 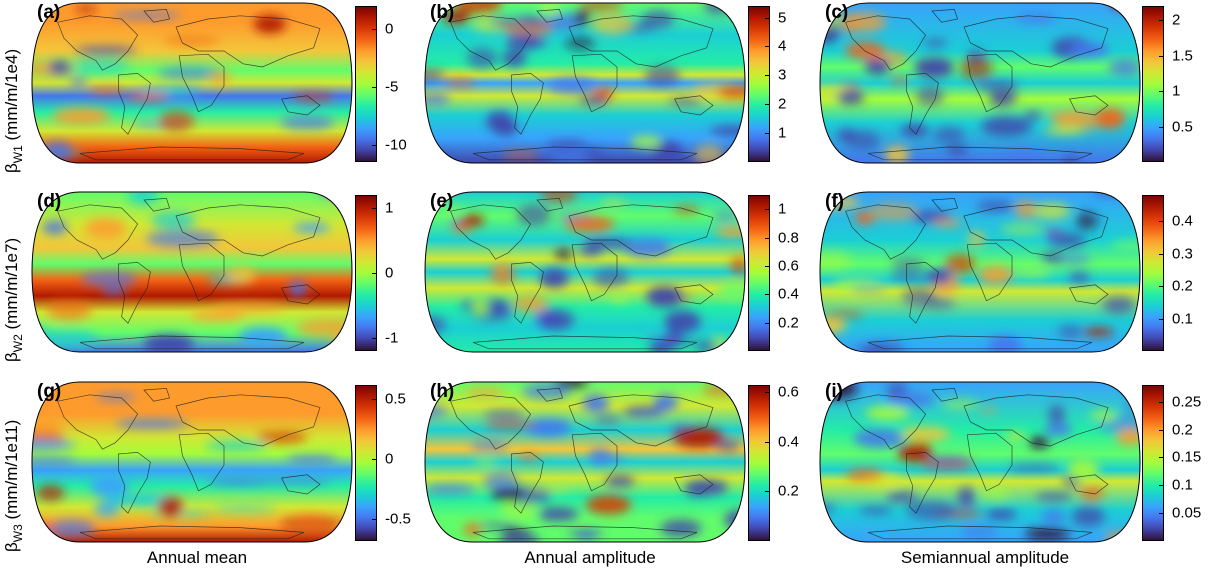 I want to click on row-axis-label: βW2 (mm/m/1e7), so click(x=13, y=299).